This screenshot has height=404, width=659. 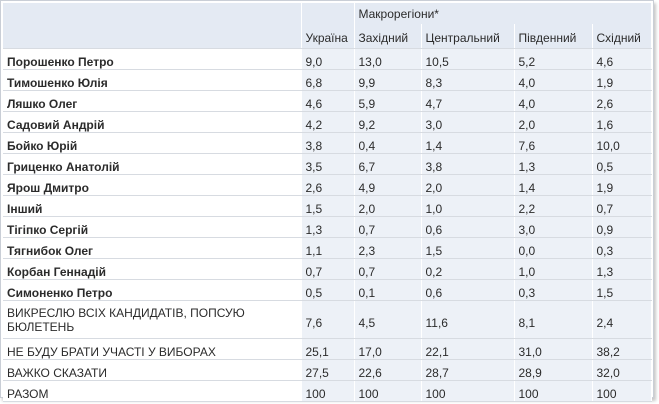 I want to click on column-header-ukraine: Україна, so click(x=328, y=36).